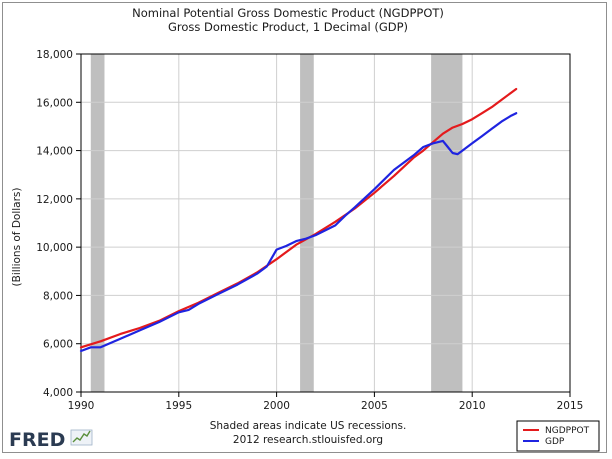  Describe the element at coordinates (58, 393) in the screenshot. I see `y-tick-label: 4,000` at that location.